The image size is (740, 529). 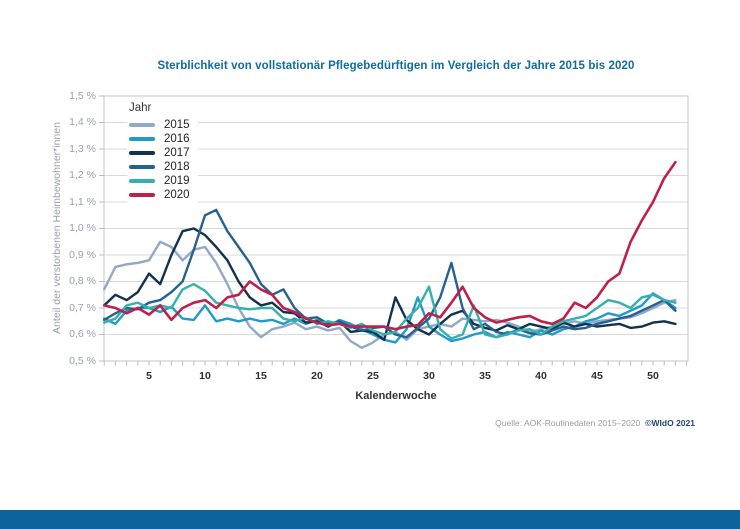 What do you see at coordinates (389, 318) in the screenshot?
I see `series-line-2016` at bounding box center [389, 318].